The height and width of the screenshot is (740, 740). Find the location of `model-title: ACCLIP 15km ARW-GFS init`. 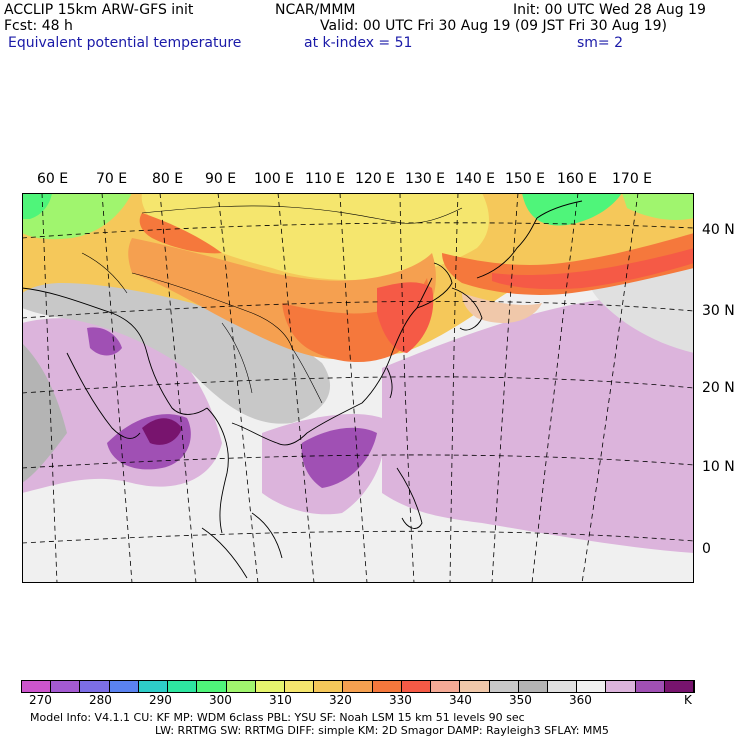

model-title: ACCLIP 15km ARW-GFS init is located at coordinates (99, 10).